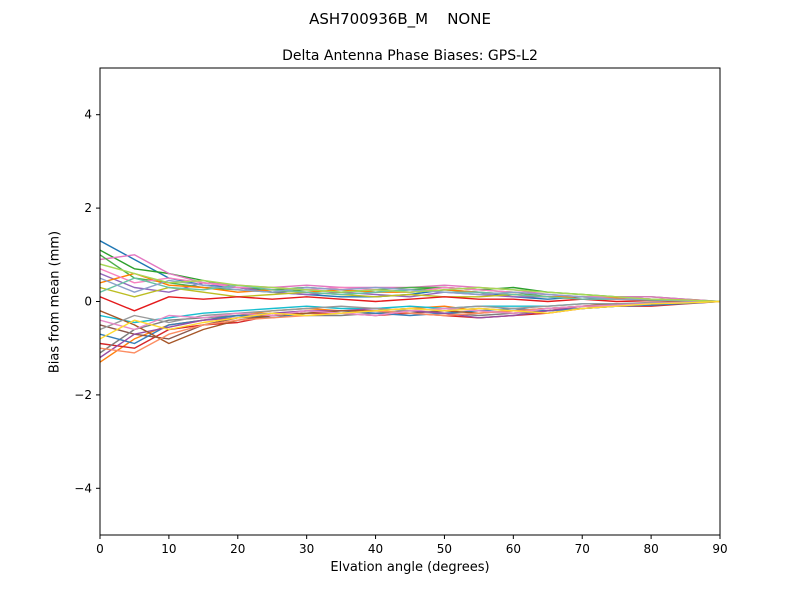 Image resolution: width=800 pixels, height=600 pixels. Describe the element at coordinates (582, 549) in the screenshot. I see `x-tick-label: 70` at that location.